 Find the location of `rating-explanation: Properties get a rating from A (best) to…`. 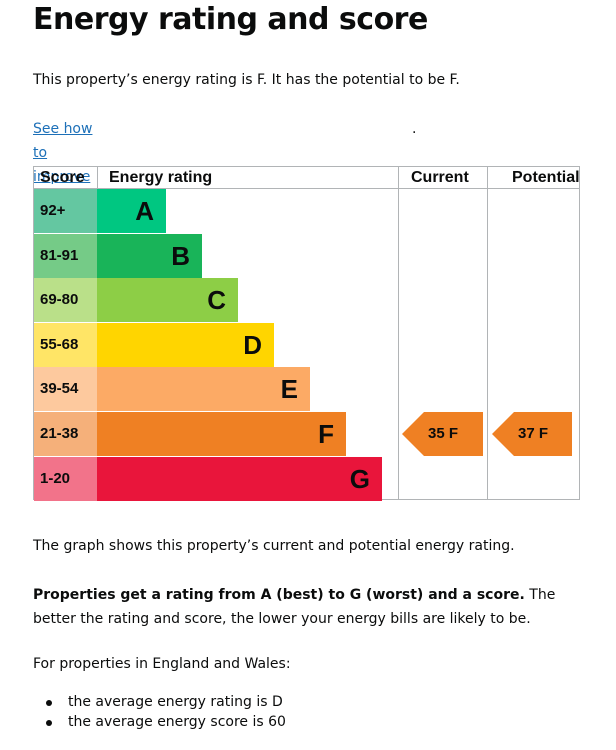

rating-explanation: Properties get a rating from A (best) to… is located at coordinates (307, 607).